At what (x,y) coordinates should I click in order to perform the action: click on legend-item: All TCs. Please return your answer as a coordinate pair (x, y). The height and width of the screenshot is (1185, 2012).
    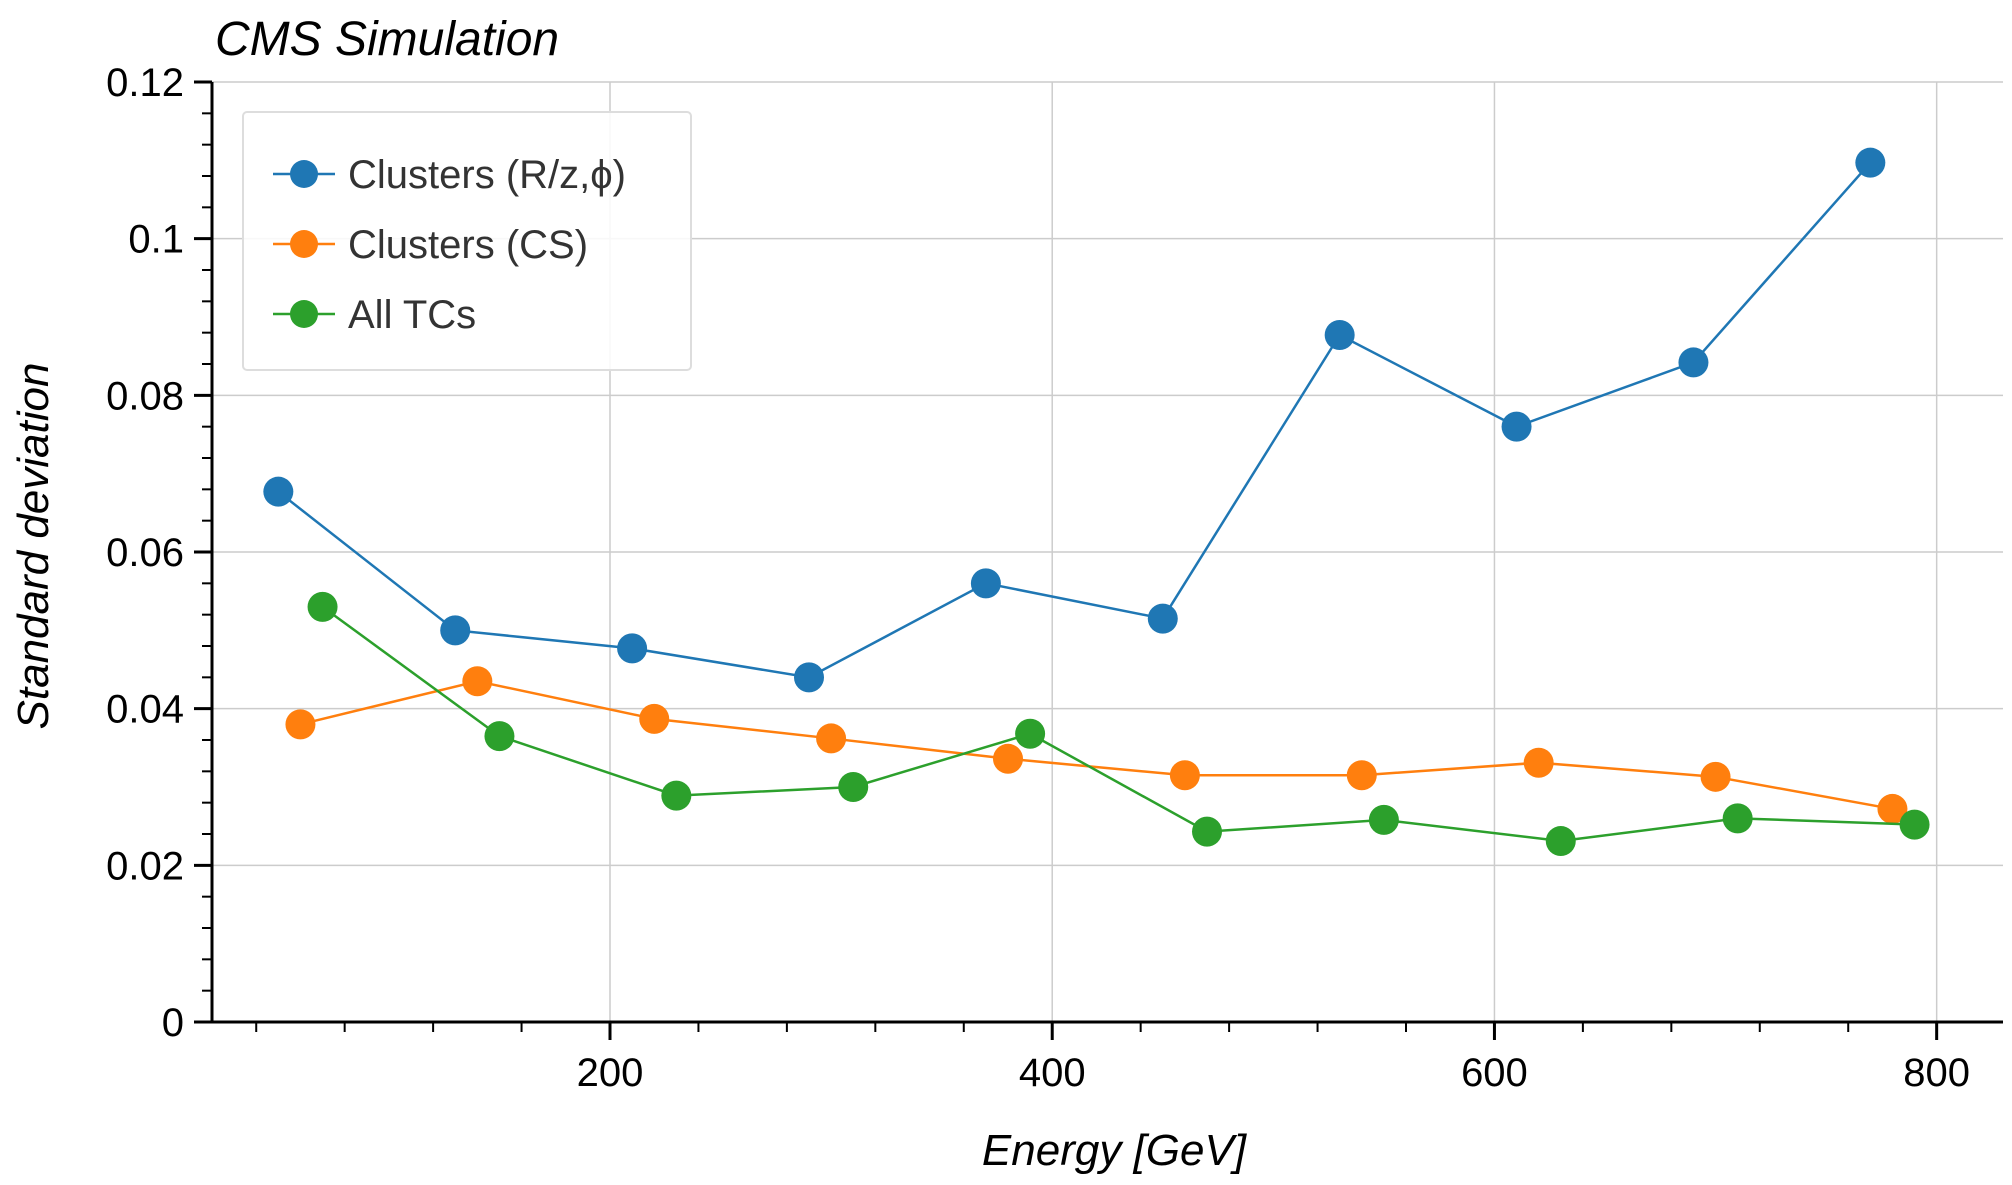
    Looking at the image, I should click on (374, 315).